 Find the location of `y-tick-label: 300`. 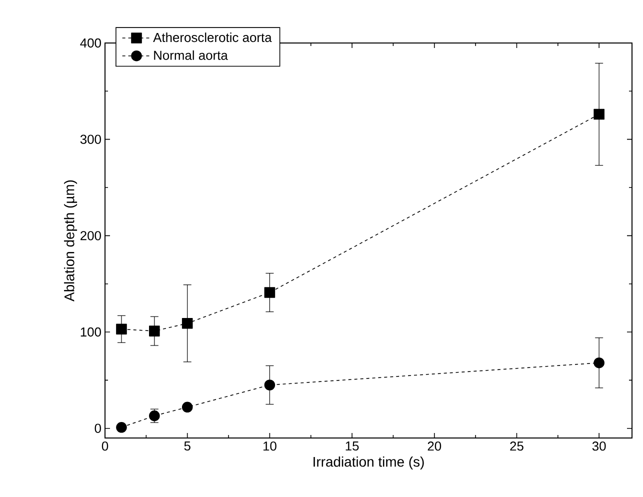

y-tick-label: 300 is located at coordinates (90, 139).